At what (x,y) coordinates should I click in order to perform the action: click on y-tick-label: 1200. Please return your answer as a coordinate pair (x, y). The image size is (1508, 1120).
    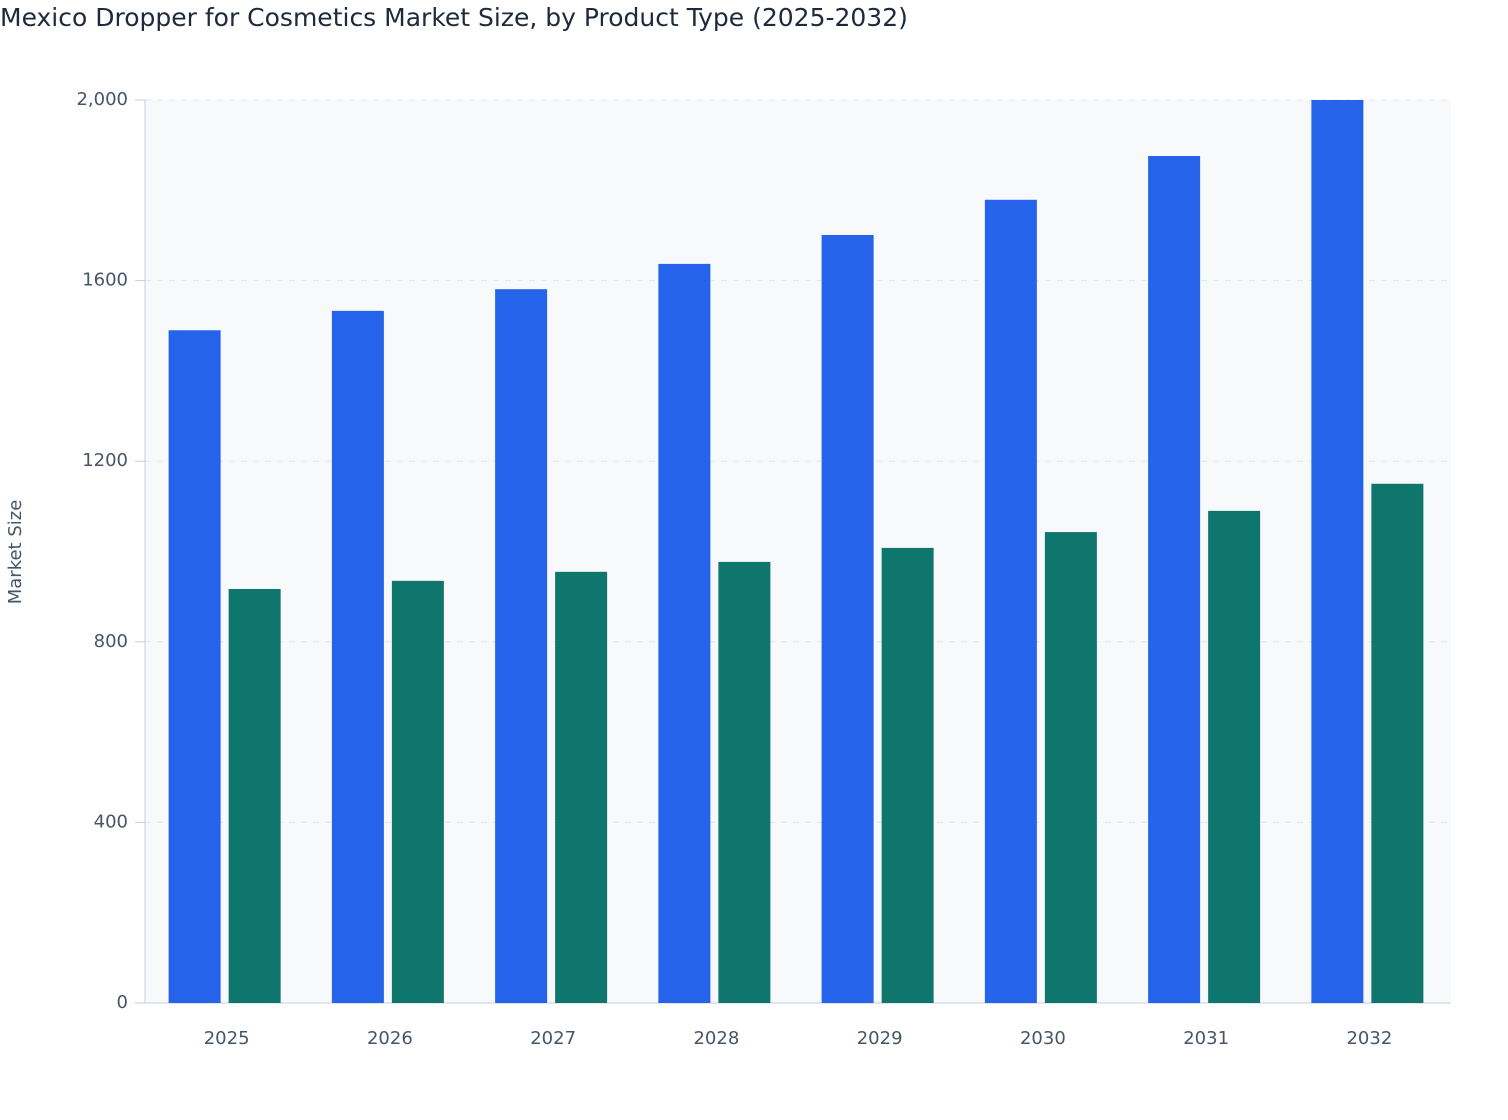
    Looking at the image, I should click on (105, 460).